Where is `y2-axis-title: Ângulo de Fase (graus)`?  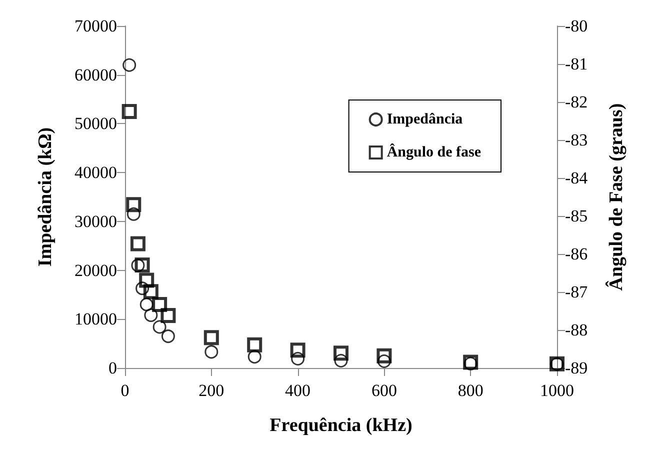
y2-axis-title: Ângulo de Fase (graus) is located at coordinates (616, 197).